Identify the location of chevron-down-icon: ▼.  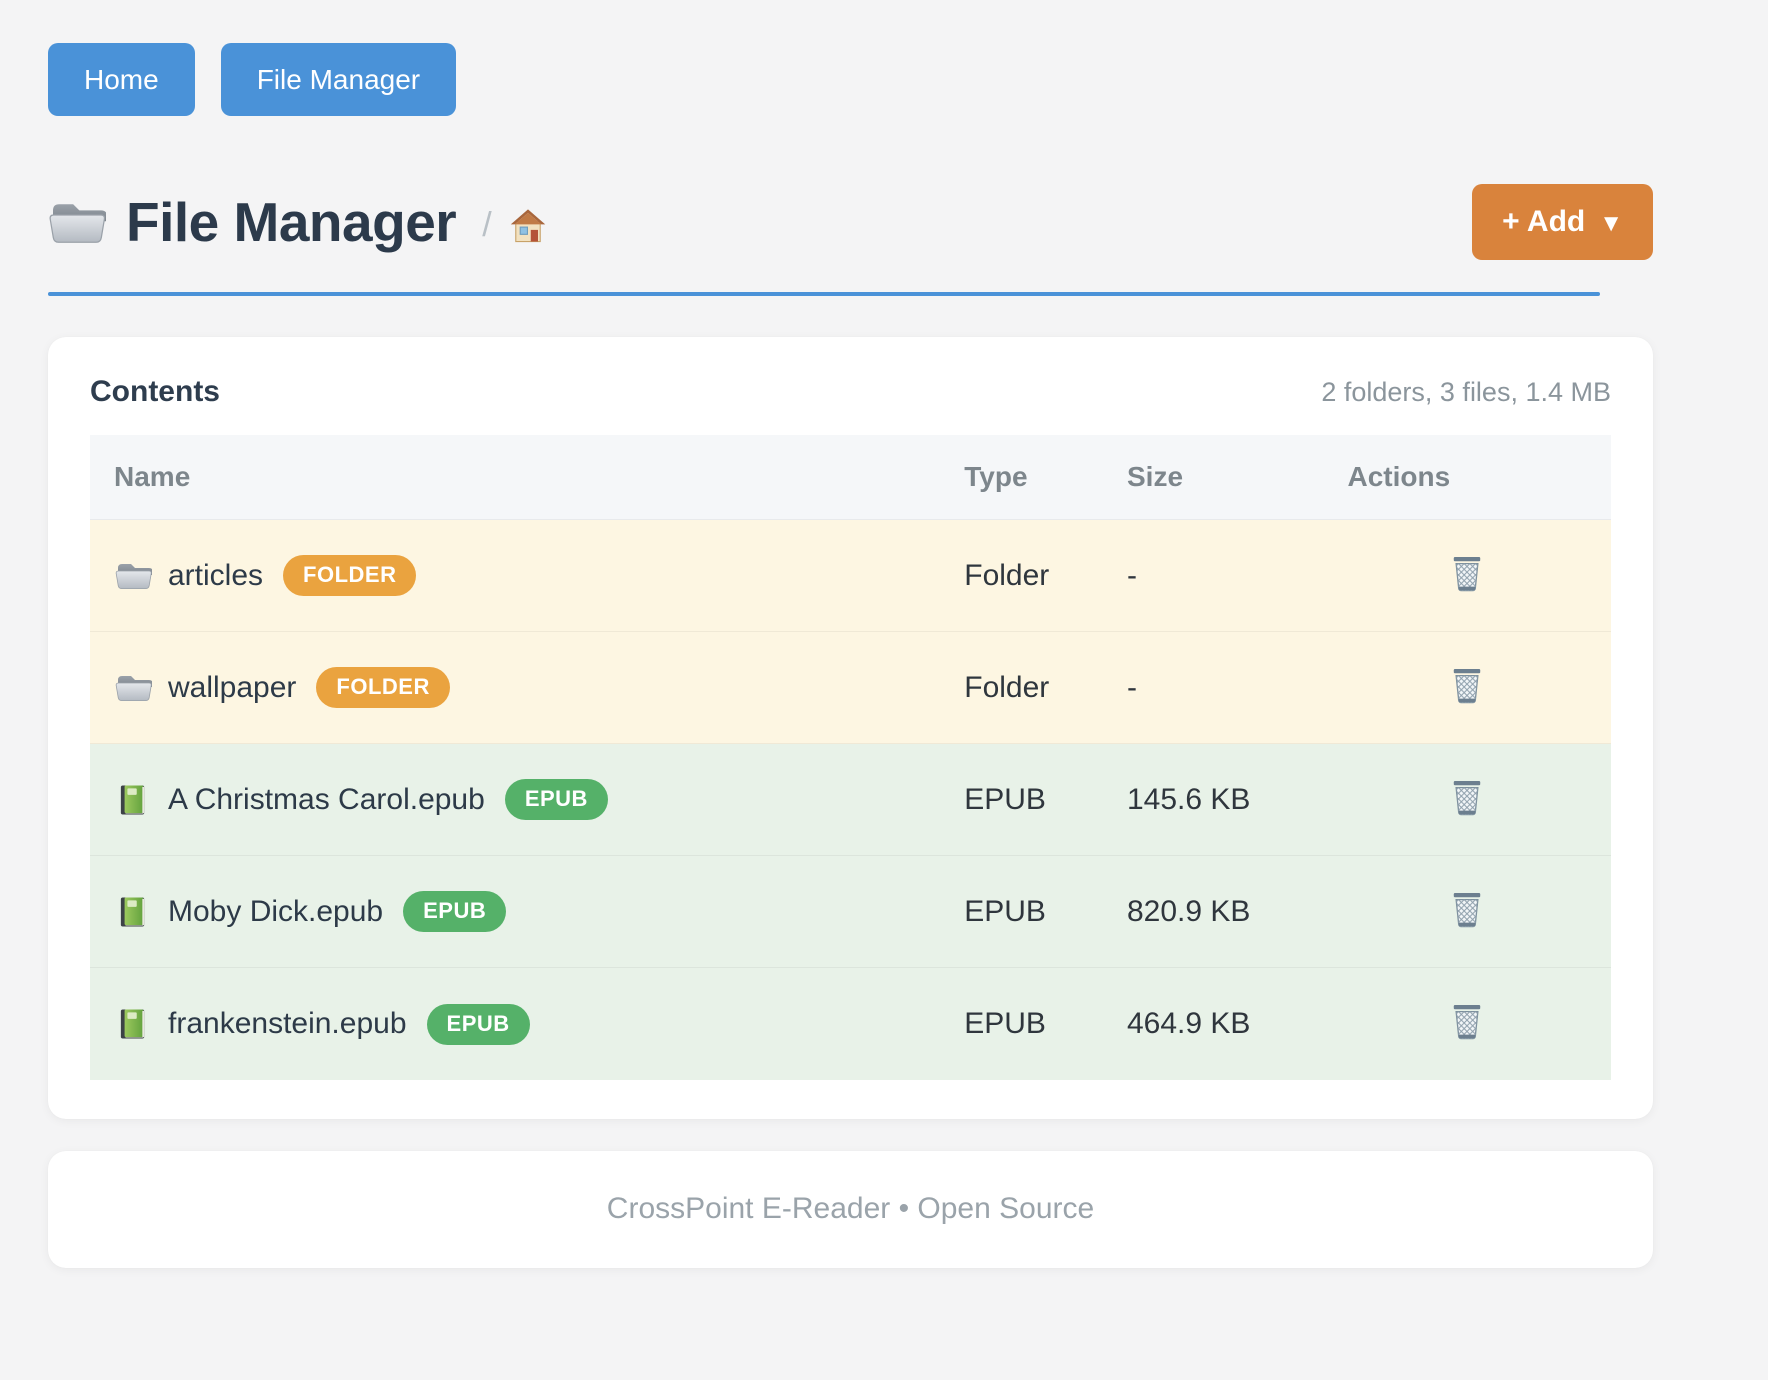
(1611, 224).